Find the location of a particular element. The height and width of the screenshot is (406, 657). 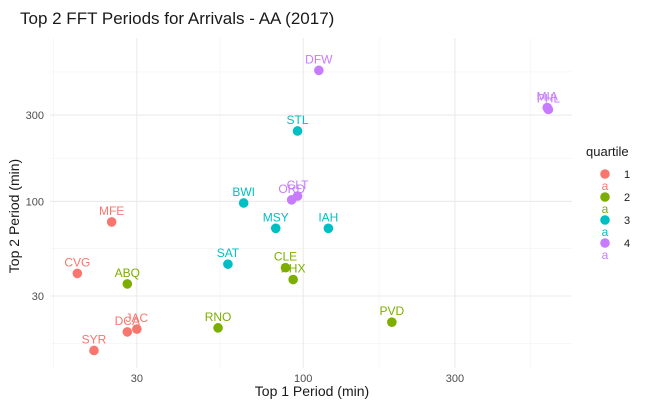

data-point-phl is located at coordinates (548, 109).